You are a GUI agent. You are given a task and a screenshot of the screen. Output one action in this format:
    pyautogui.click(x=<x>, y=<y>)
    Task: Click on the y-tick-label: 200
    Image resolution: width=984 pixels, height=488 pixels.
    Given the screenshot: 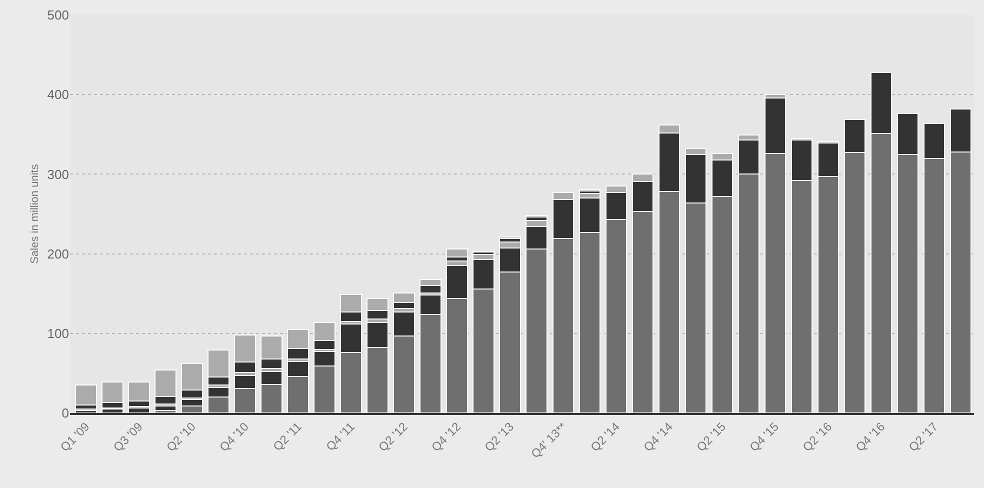 What is the action you would take?
    pyautogui.click(x=58, y=254)
    